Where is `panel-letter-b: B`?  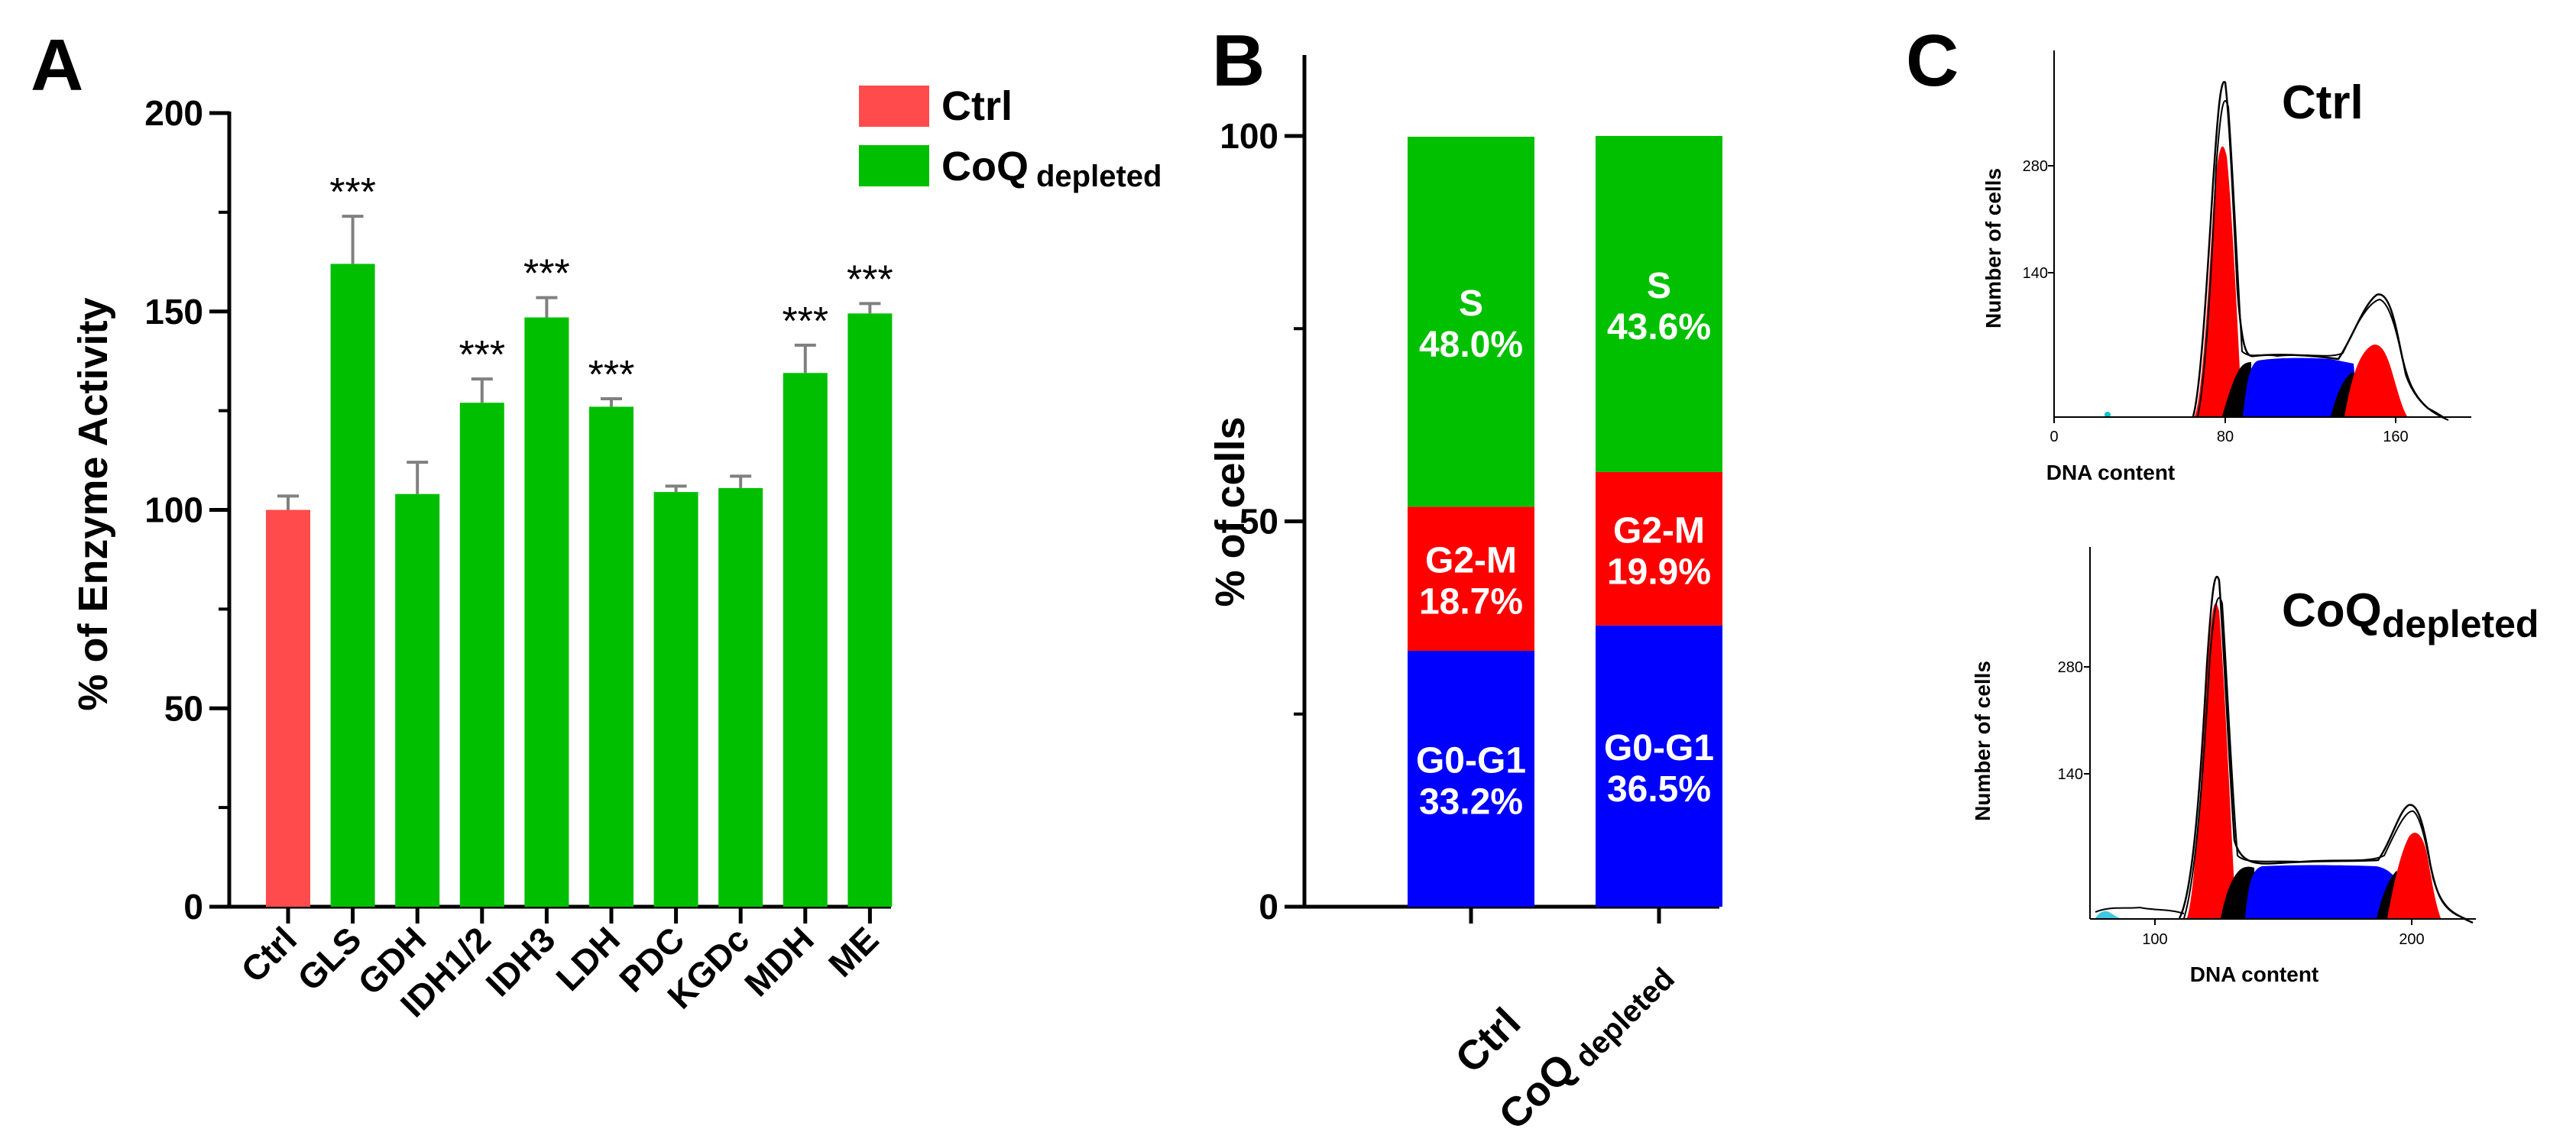 panel-letter-b: B is located at coordinates (1238, 61).